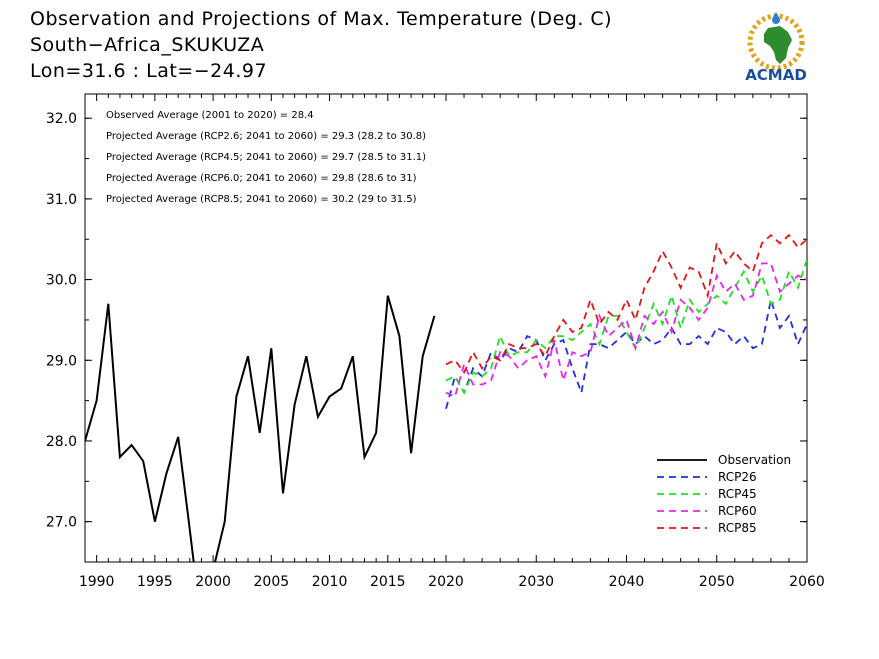  What do you see at coordinates (61, 361) in the screenshot?
I see `y-tick-label: 29.0` at bounding box center [61, 361].